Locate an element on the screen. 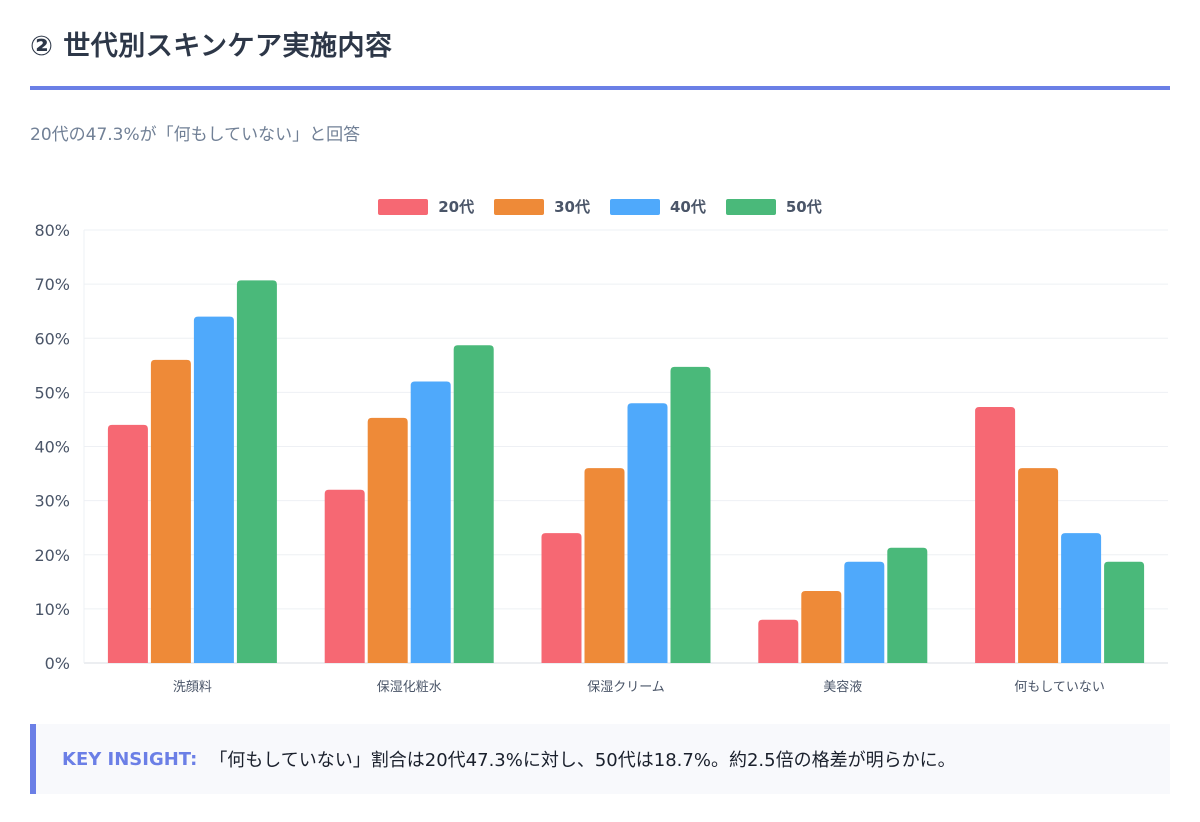 The width and height of the screenshot is (1200, 822). bar-20代-1 is located at coordinates (344, 576).